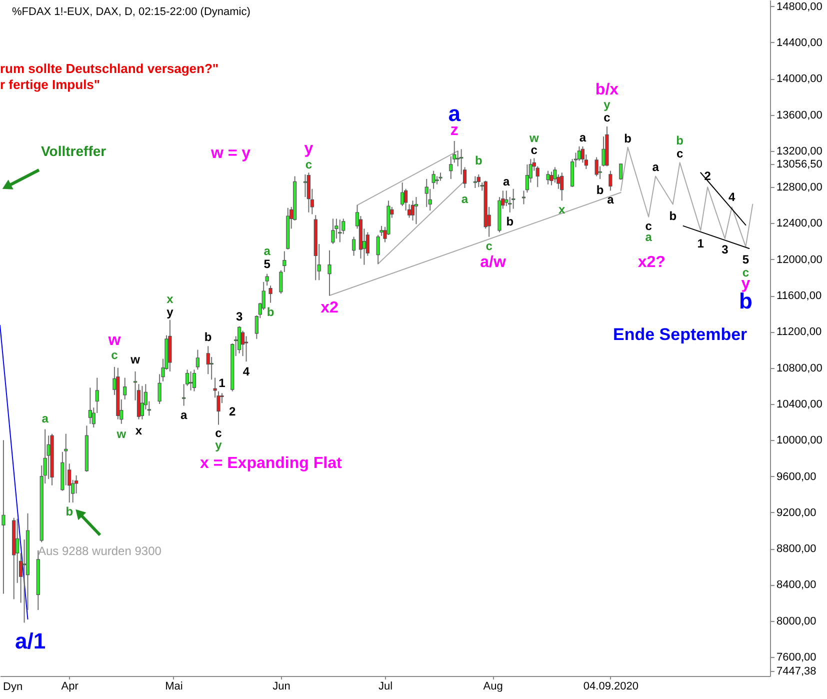  Describe the element at coordinates (131, 12) in the screenshot. I see `text: %FDAX 1!-EUX, DAX, D, 02:15-22:00 (Dynamic)` at that location.